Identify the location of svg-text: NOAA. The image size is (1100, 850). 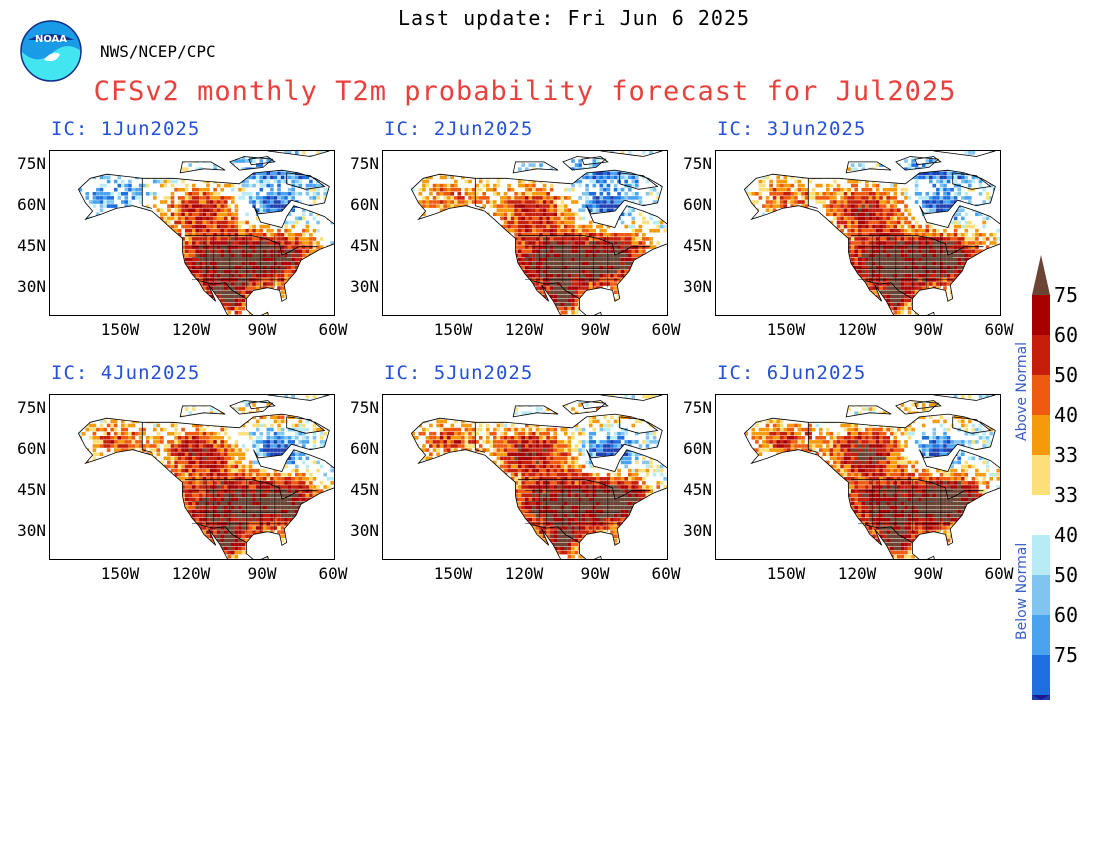
(51, 39).